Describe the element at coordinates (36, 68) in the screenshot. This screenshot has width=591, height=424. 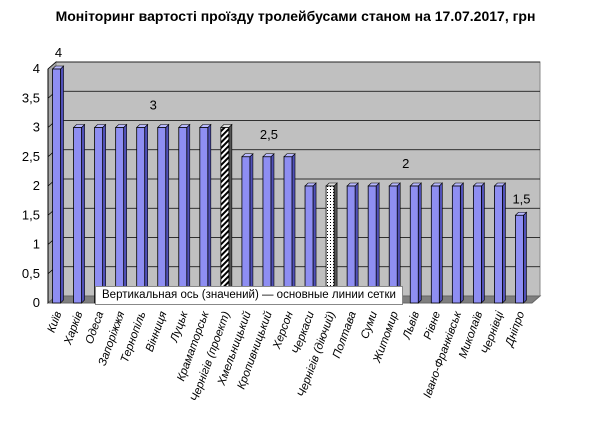
I see `y-tick-label: 4` at that location.